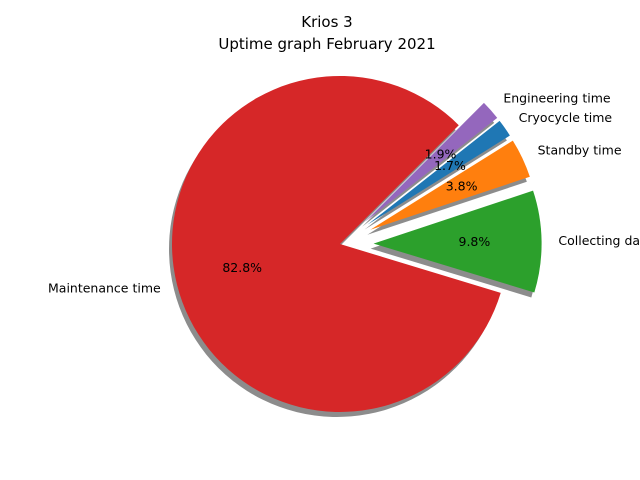  I want to click on label-standby-time: Standby time, so click(580, 150).